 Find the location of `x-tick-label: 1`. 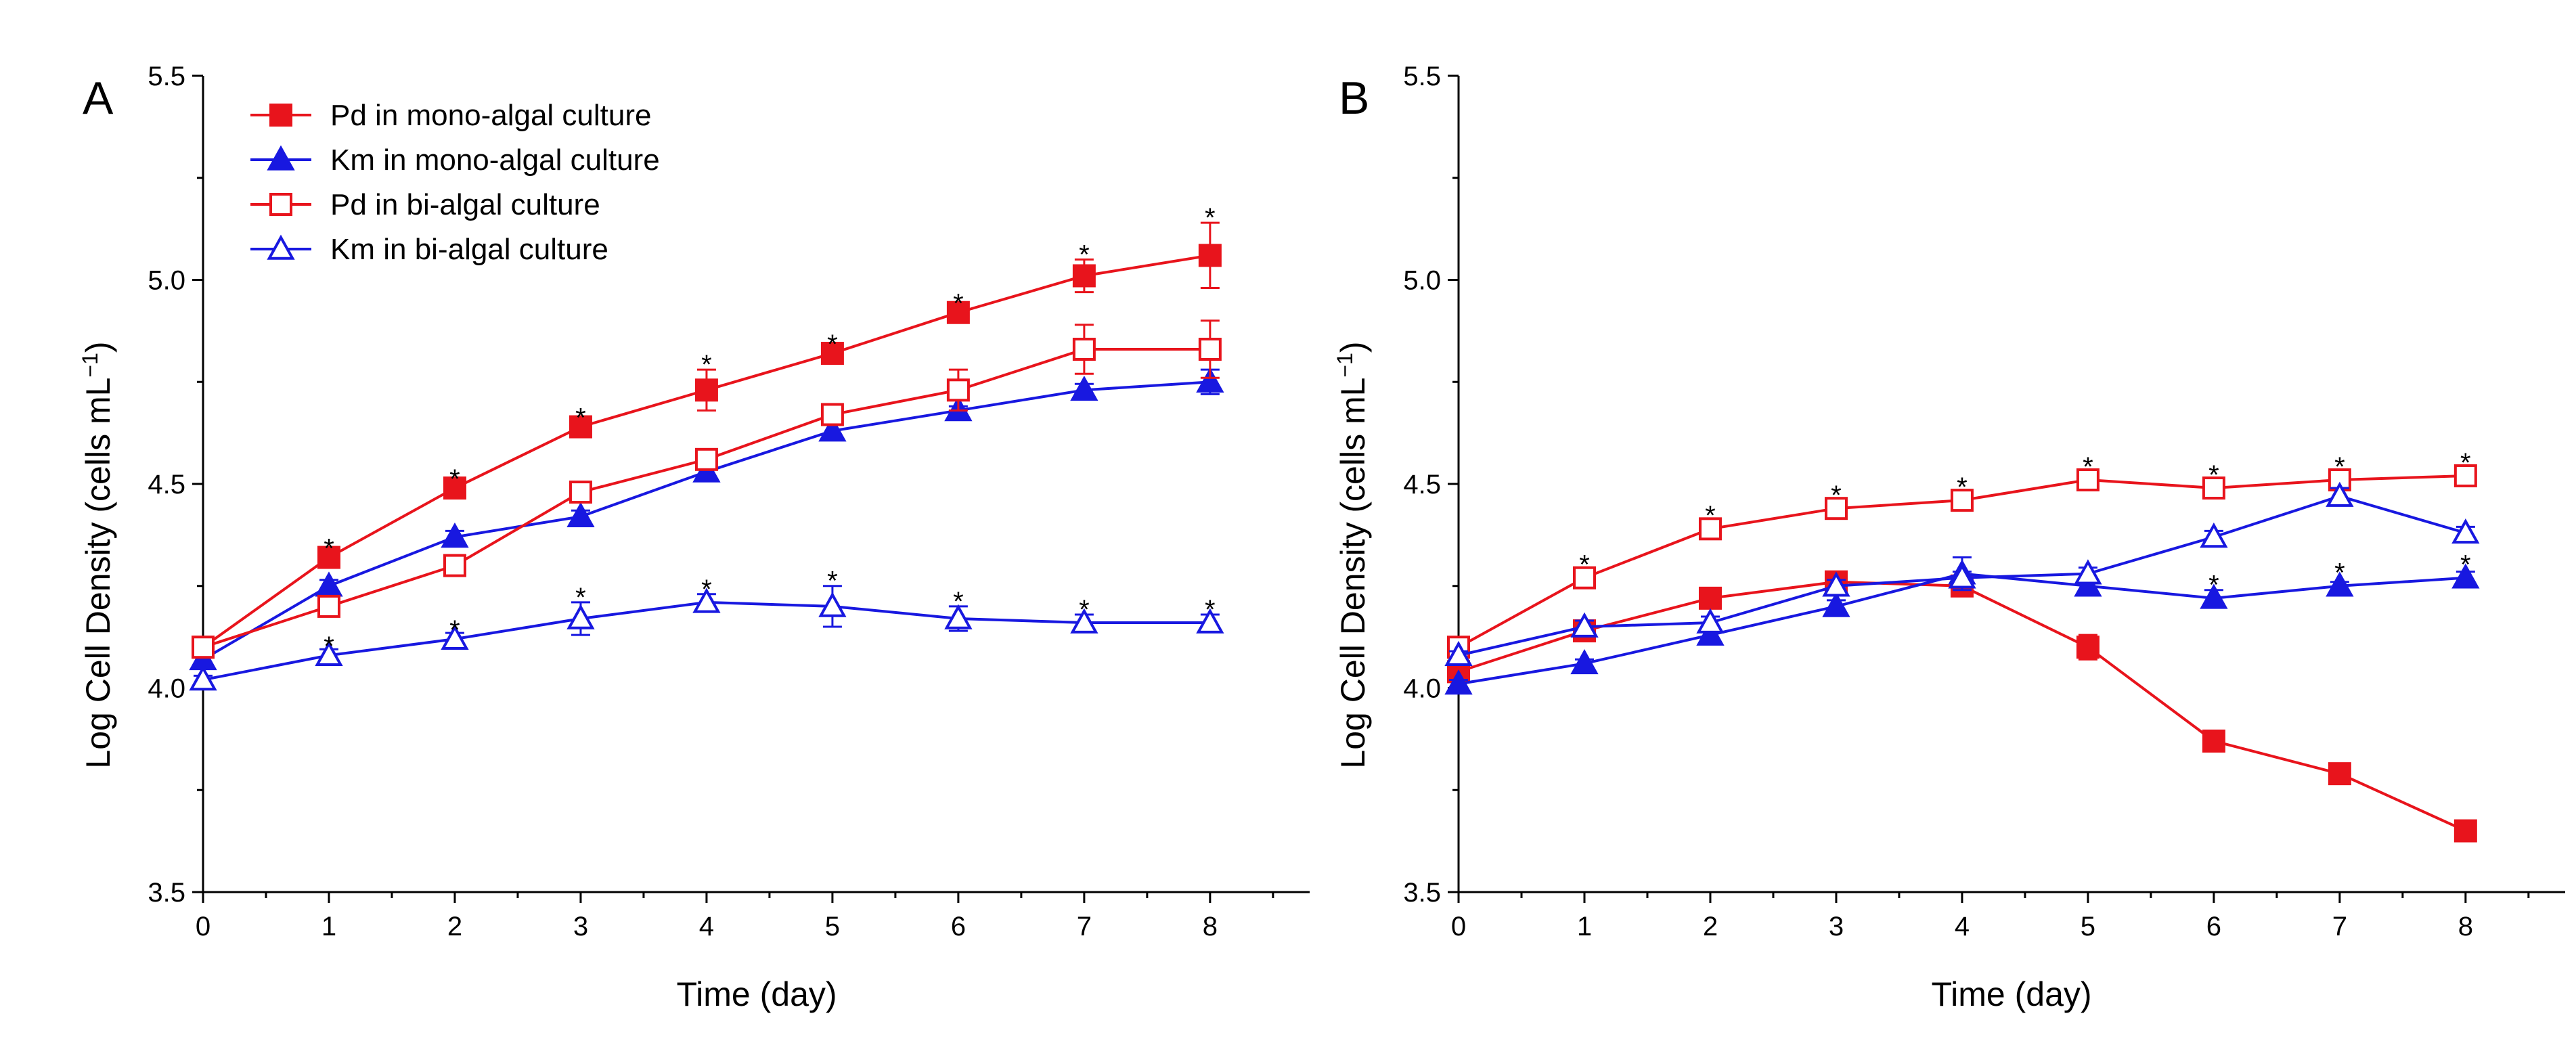

x-tick-label: 1 is located at coordinates (328, 926).